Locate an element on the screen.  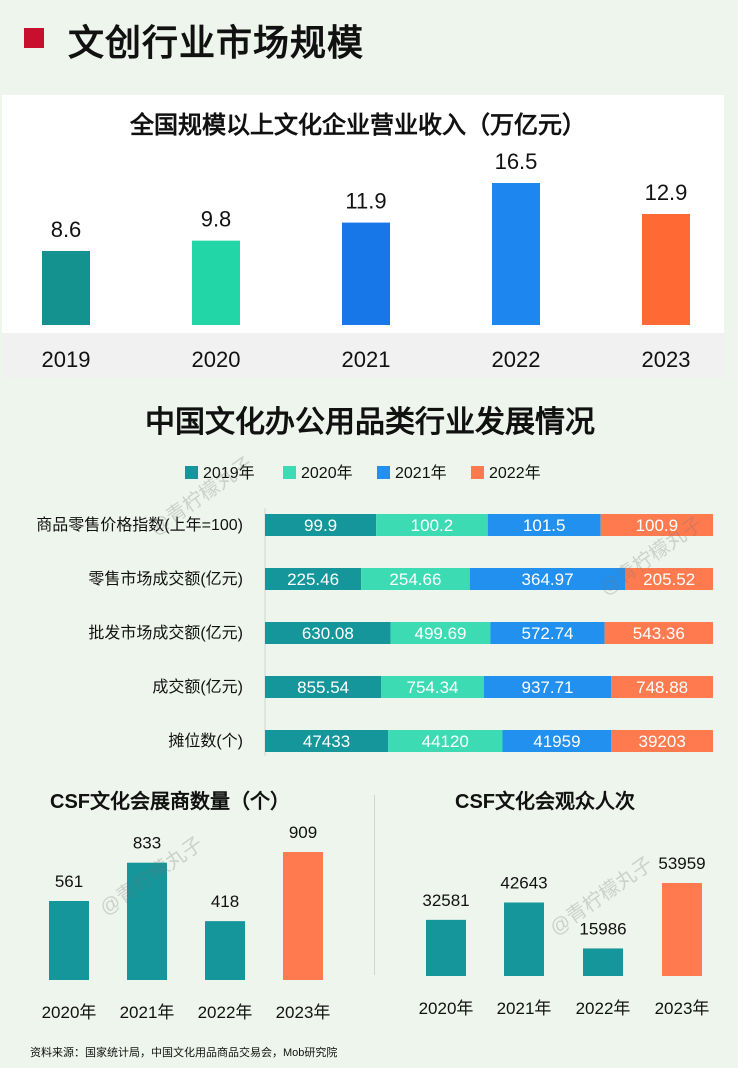
x-tick-label: 2022 is located at coordinates (516, 359).